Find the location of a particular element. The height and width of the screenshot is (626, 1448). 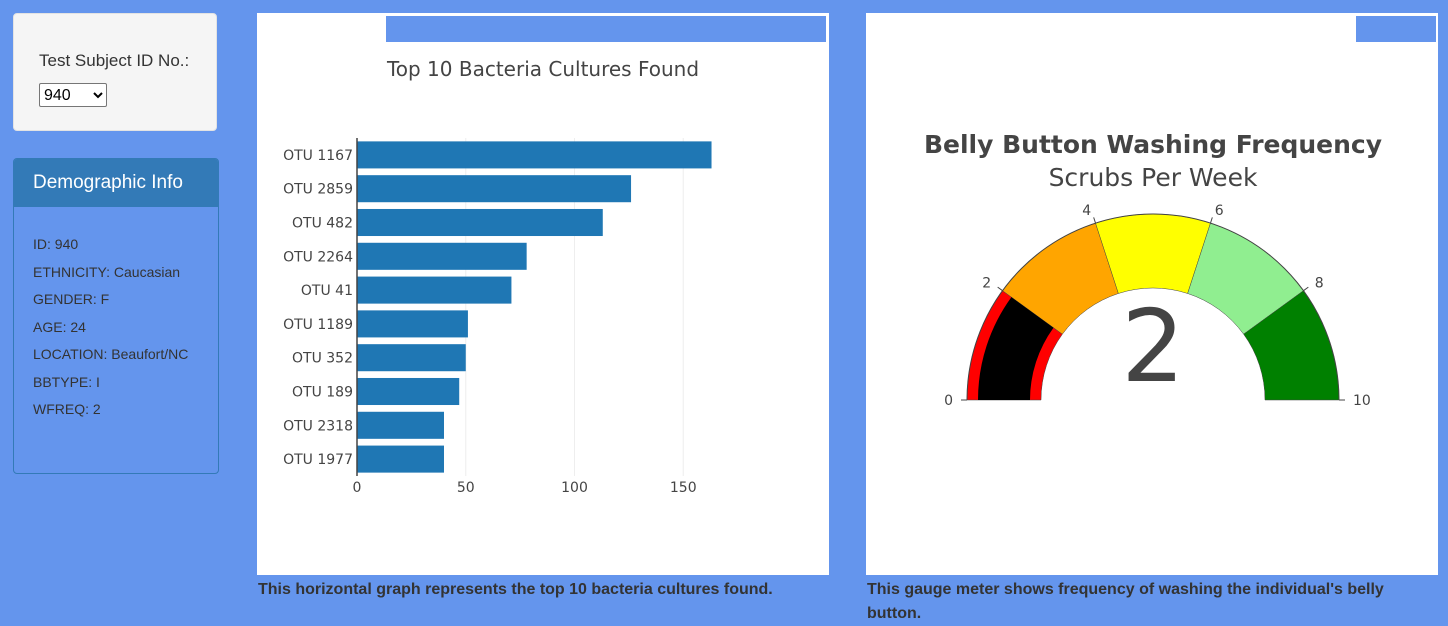

gauge-title: Belly Button Washing Frequency is located at coordinates (1153, 144).